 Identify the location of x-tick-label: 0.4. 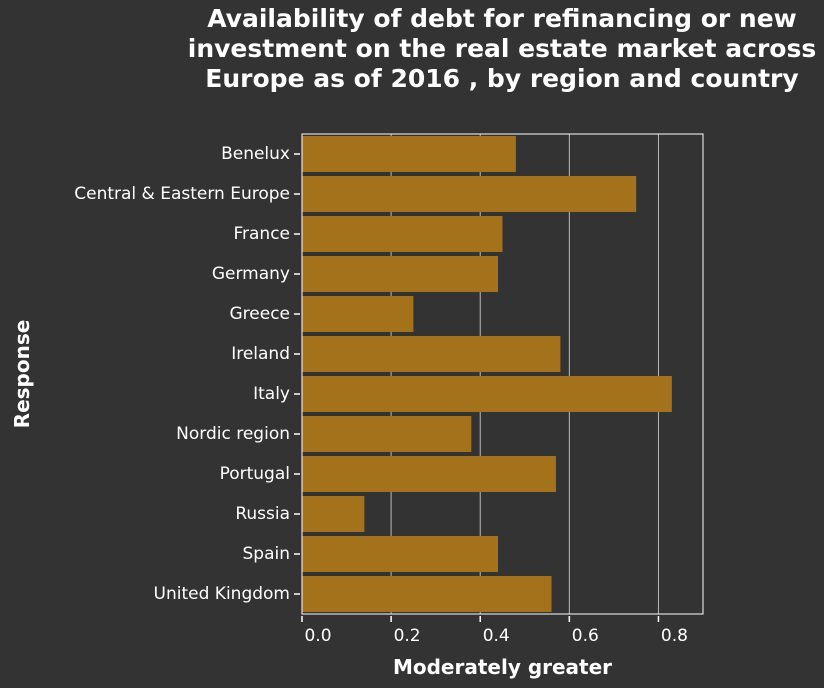
(496, 636).